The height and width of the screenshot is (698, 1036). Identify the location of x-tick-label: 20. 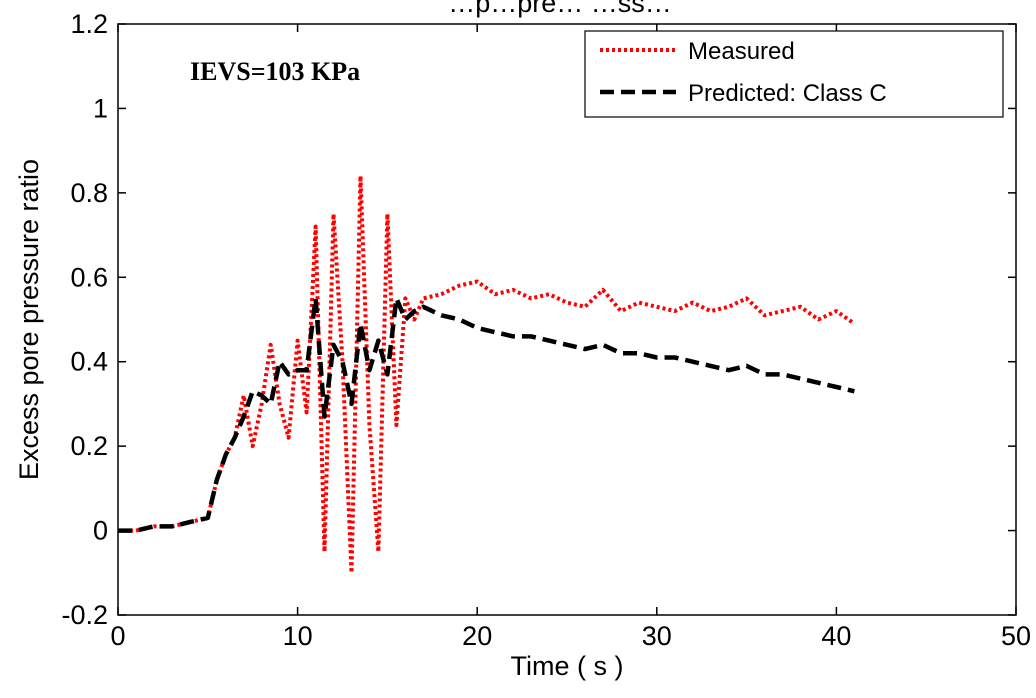
(477, 636).